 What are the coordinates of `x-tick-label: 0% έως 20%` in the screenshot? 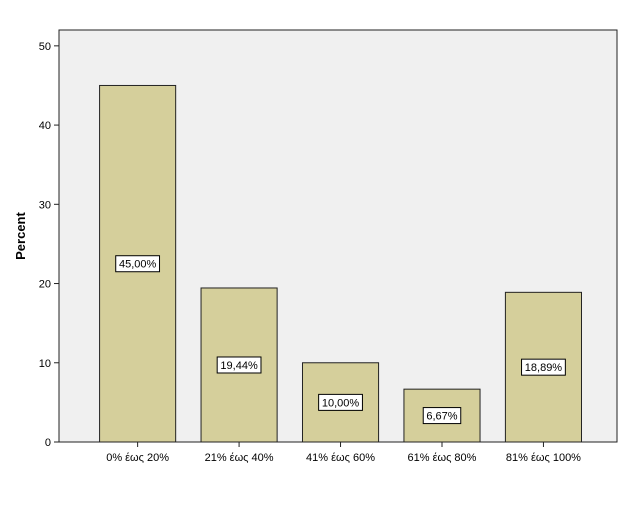 It's located at (137, 458).